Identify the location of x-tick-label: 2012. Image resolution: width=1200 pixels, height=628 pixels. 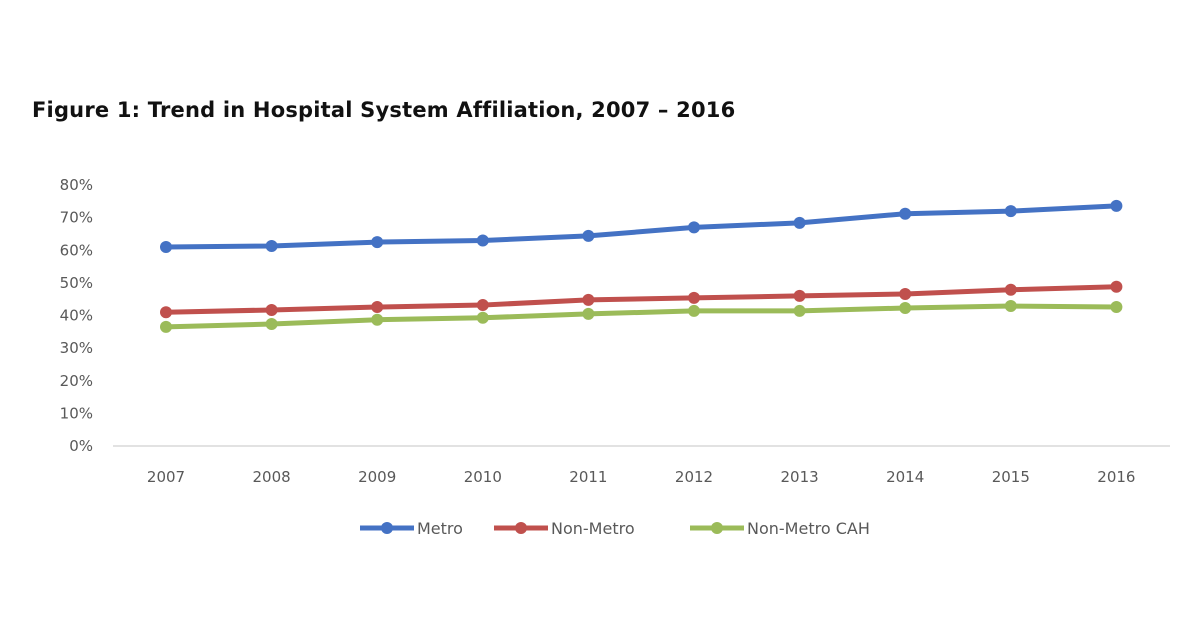
(694, 477).